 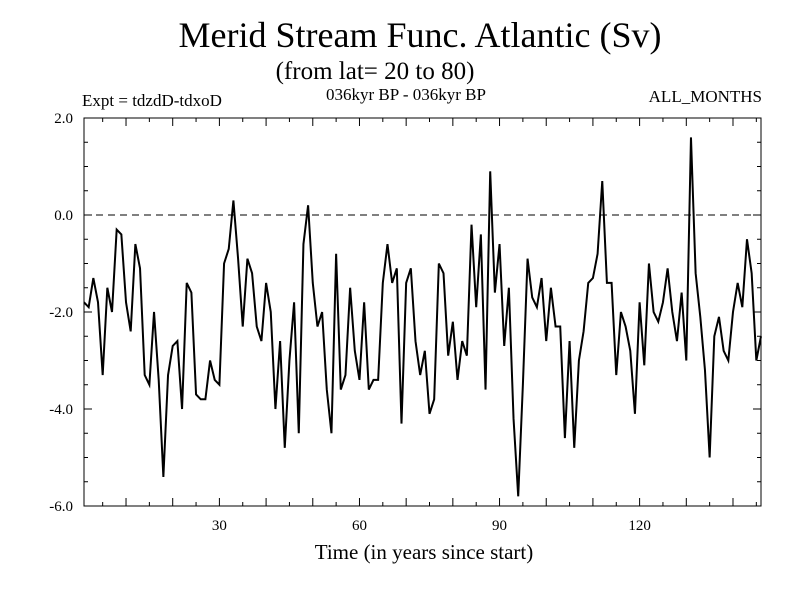 What do you see at coordinates (152, 100) in the screenshot?
I see `experiment-annotation: Expt = tdzdD-tdxoD` at bounding box center [152, 100].